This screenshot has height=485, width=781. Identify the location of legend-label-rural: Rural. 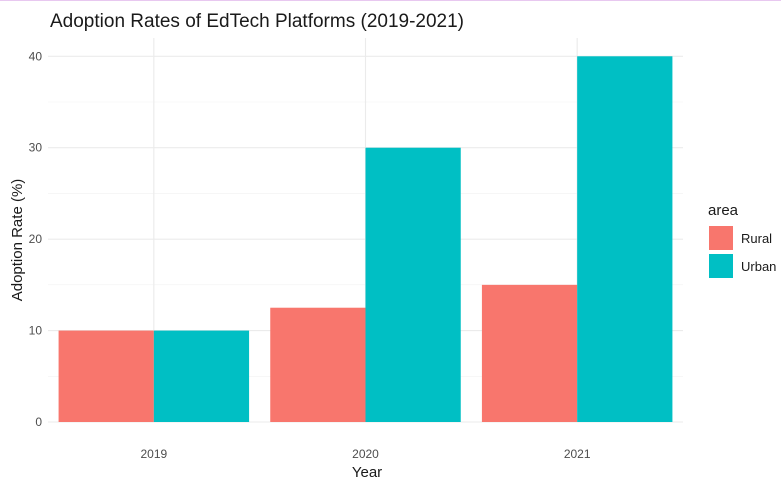
(756, 238).